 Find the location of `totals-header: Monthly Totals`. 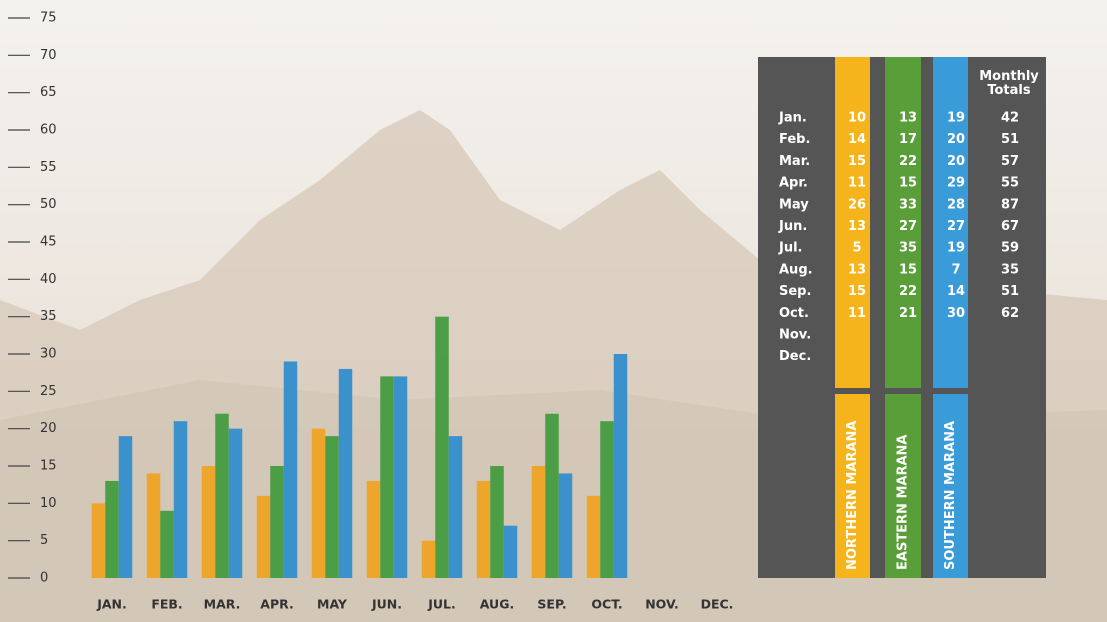

totals-header: Monthly Totals is located at coordinates (1009, 83).